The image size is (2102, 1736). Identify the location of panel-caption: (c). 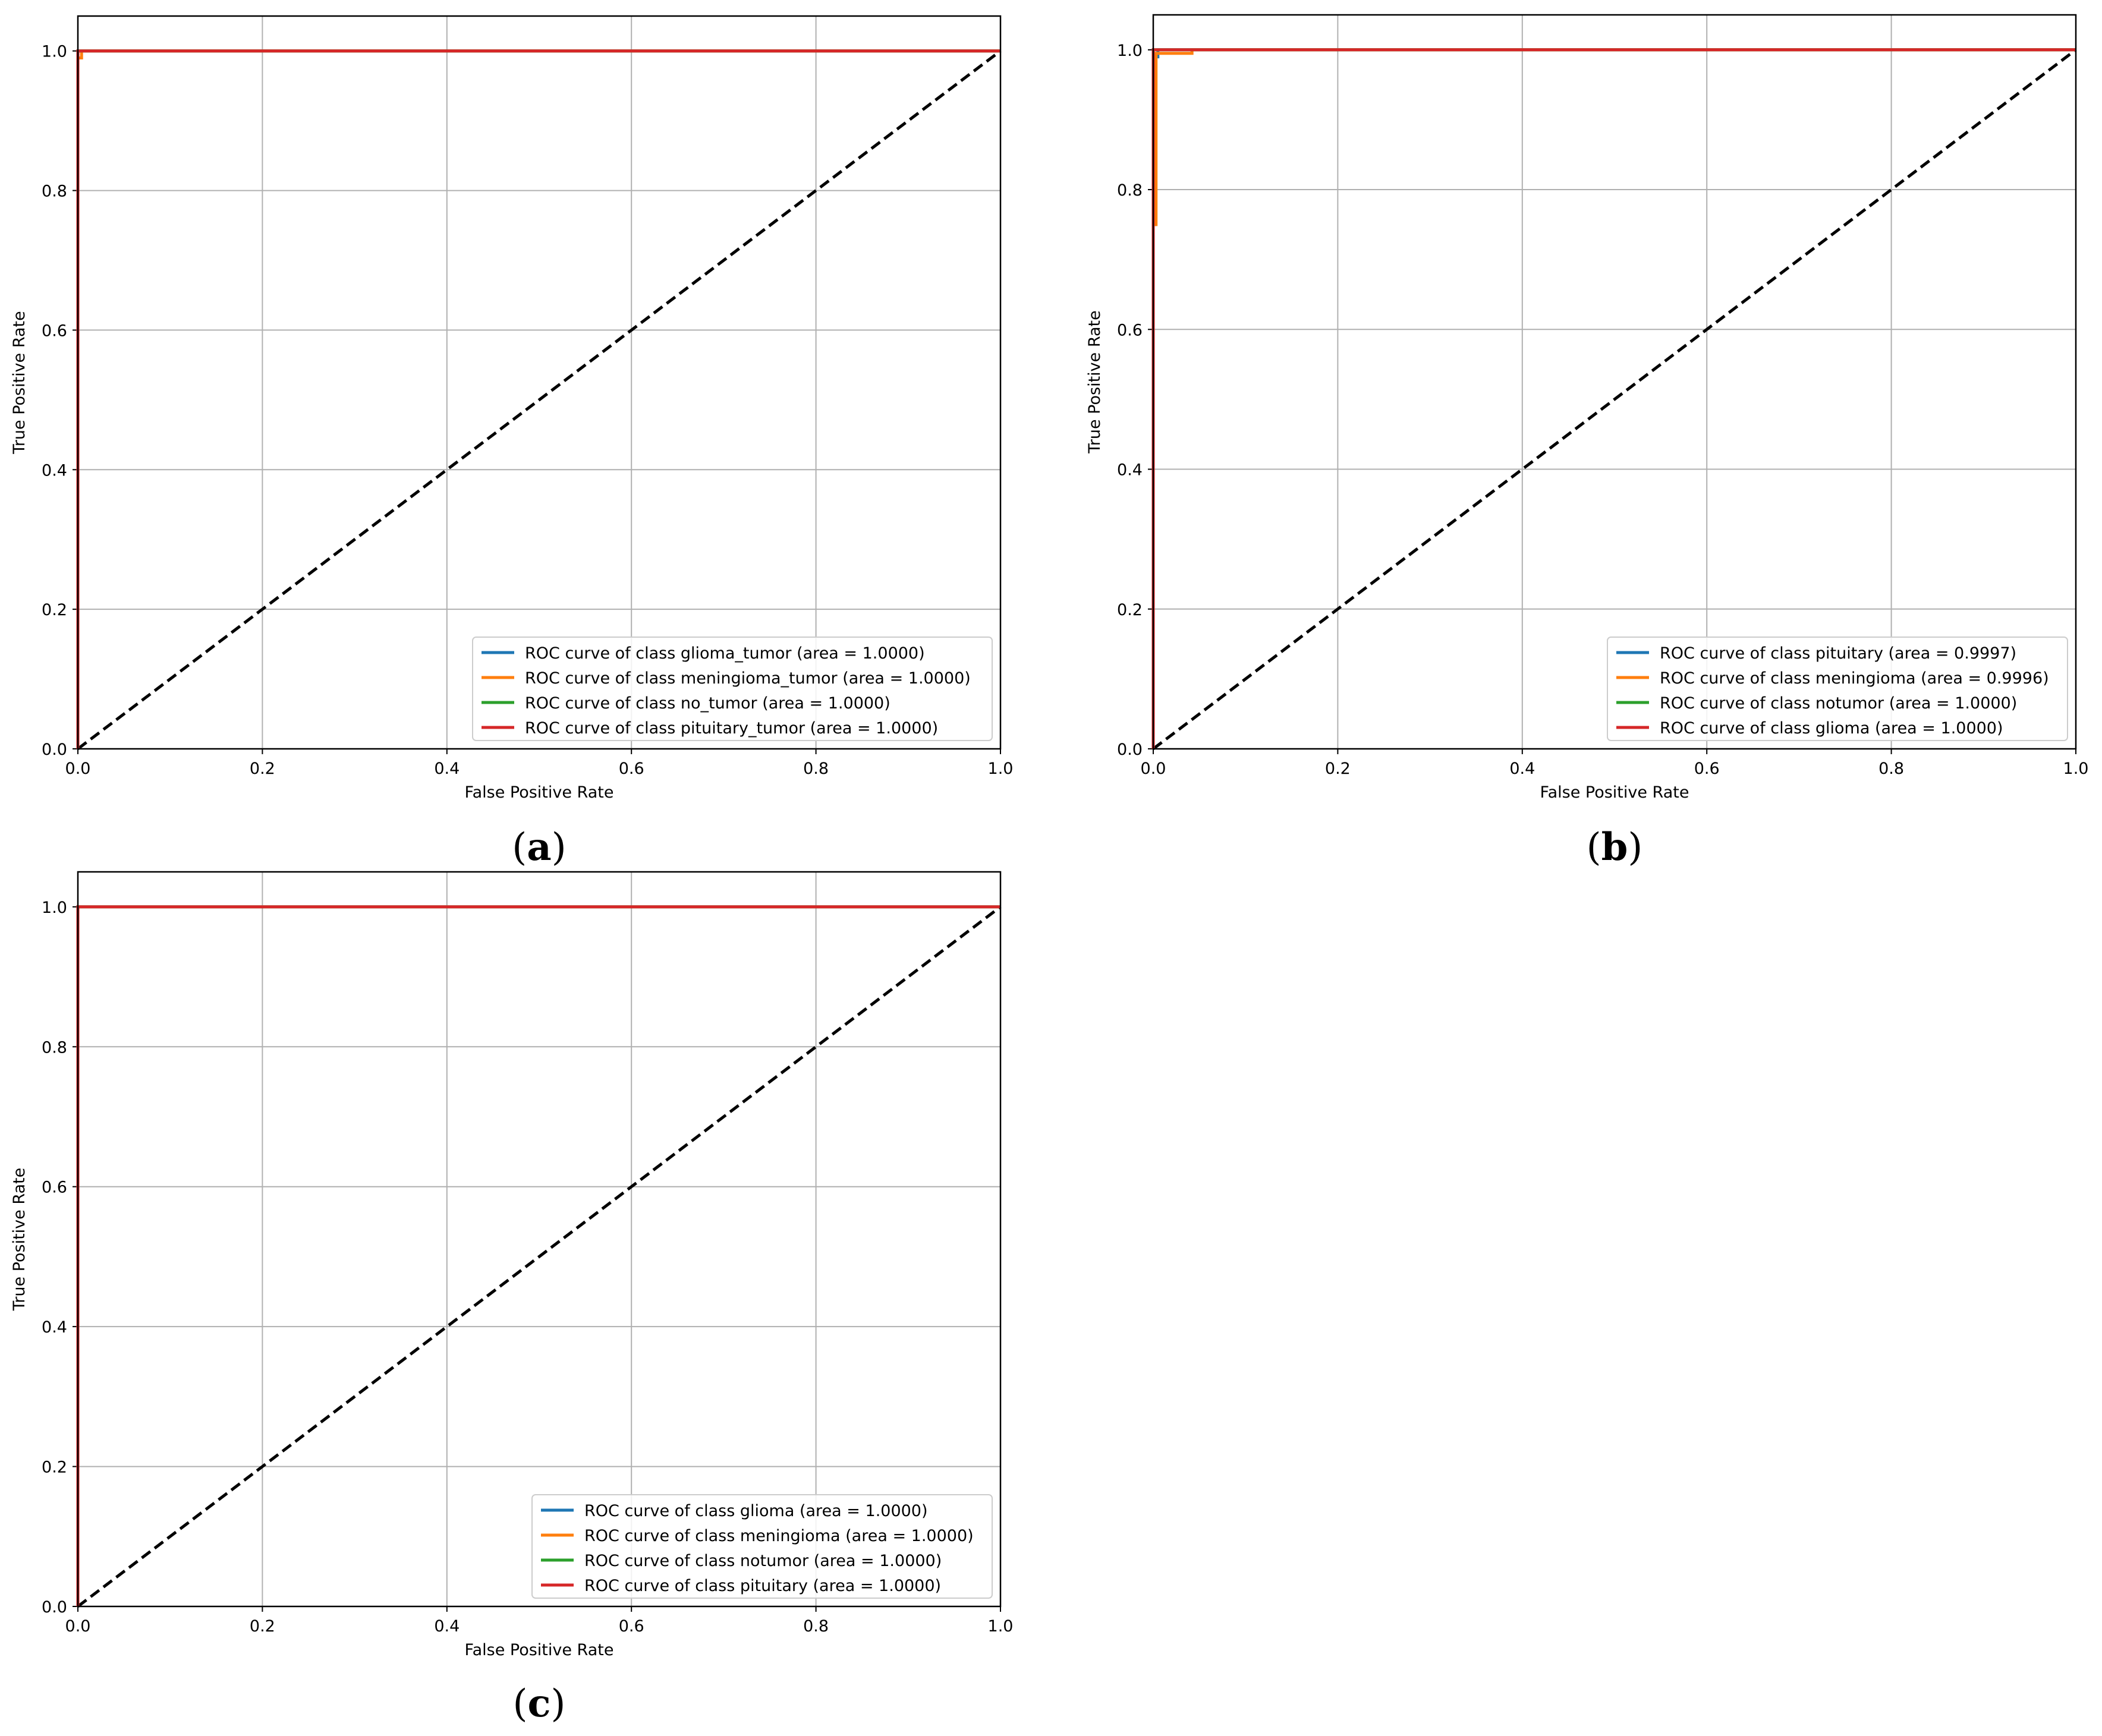
(539, 1703).